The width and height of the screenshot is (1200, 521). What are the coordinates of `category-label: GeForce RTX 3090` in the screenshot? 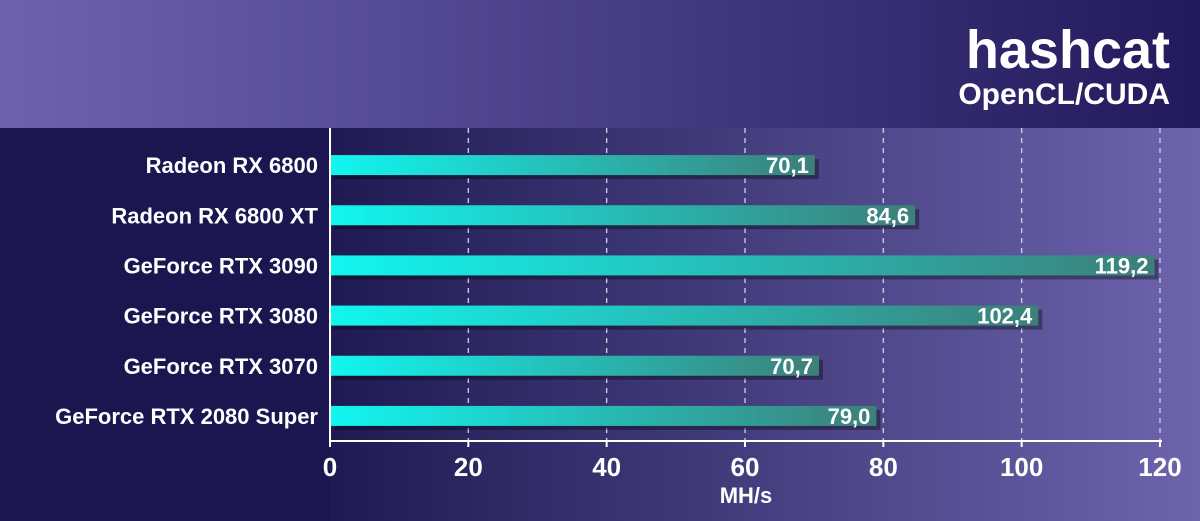 It's located at (221, 265).